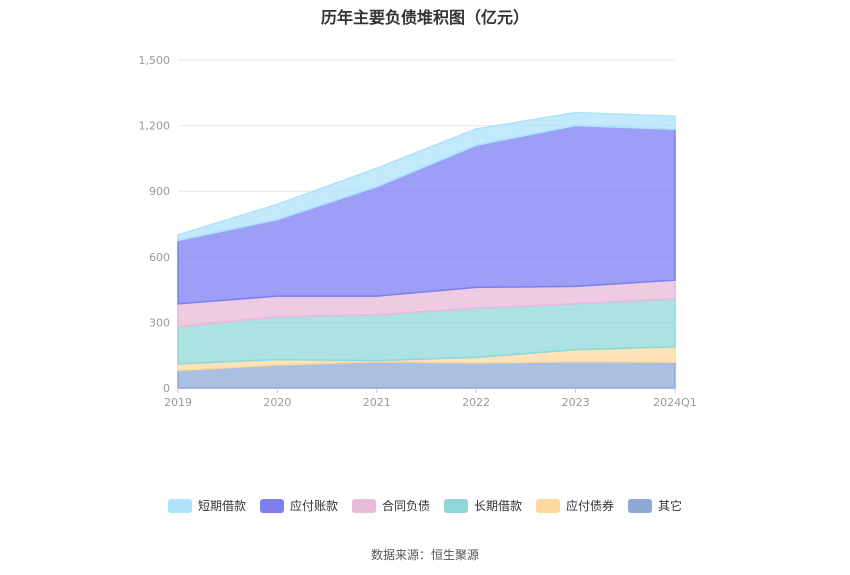 Image resolution: width=850 pixels, height=575 pixels. What do you see at coordinates (476, 402) in the screenshot?
I see `x-tick-label: 2022` at bounding box center [476, 402].